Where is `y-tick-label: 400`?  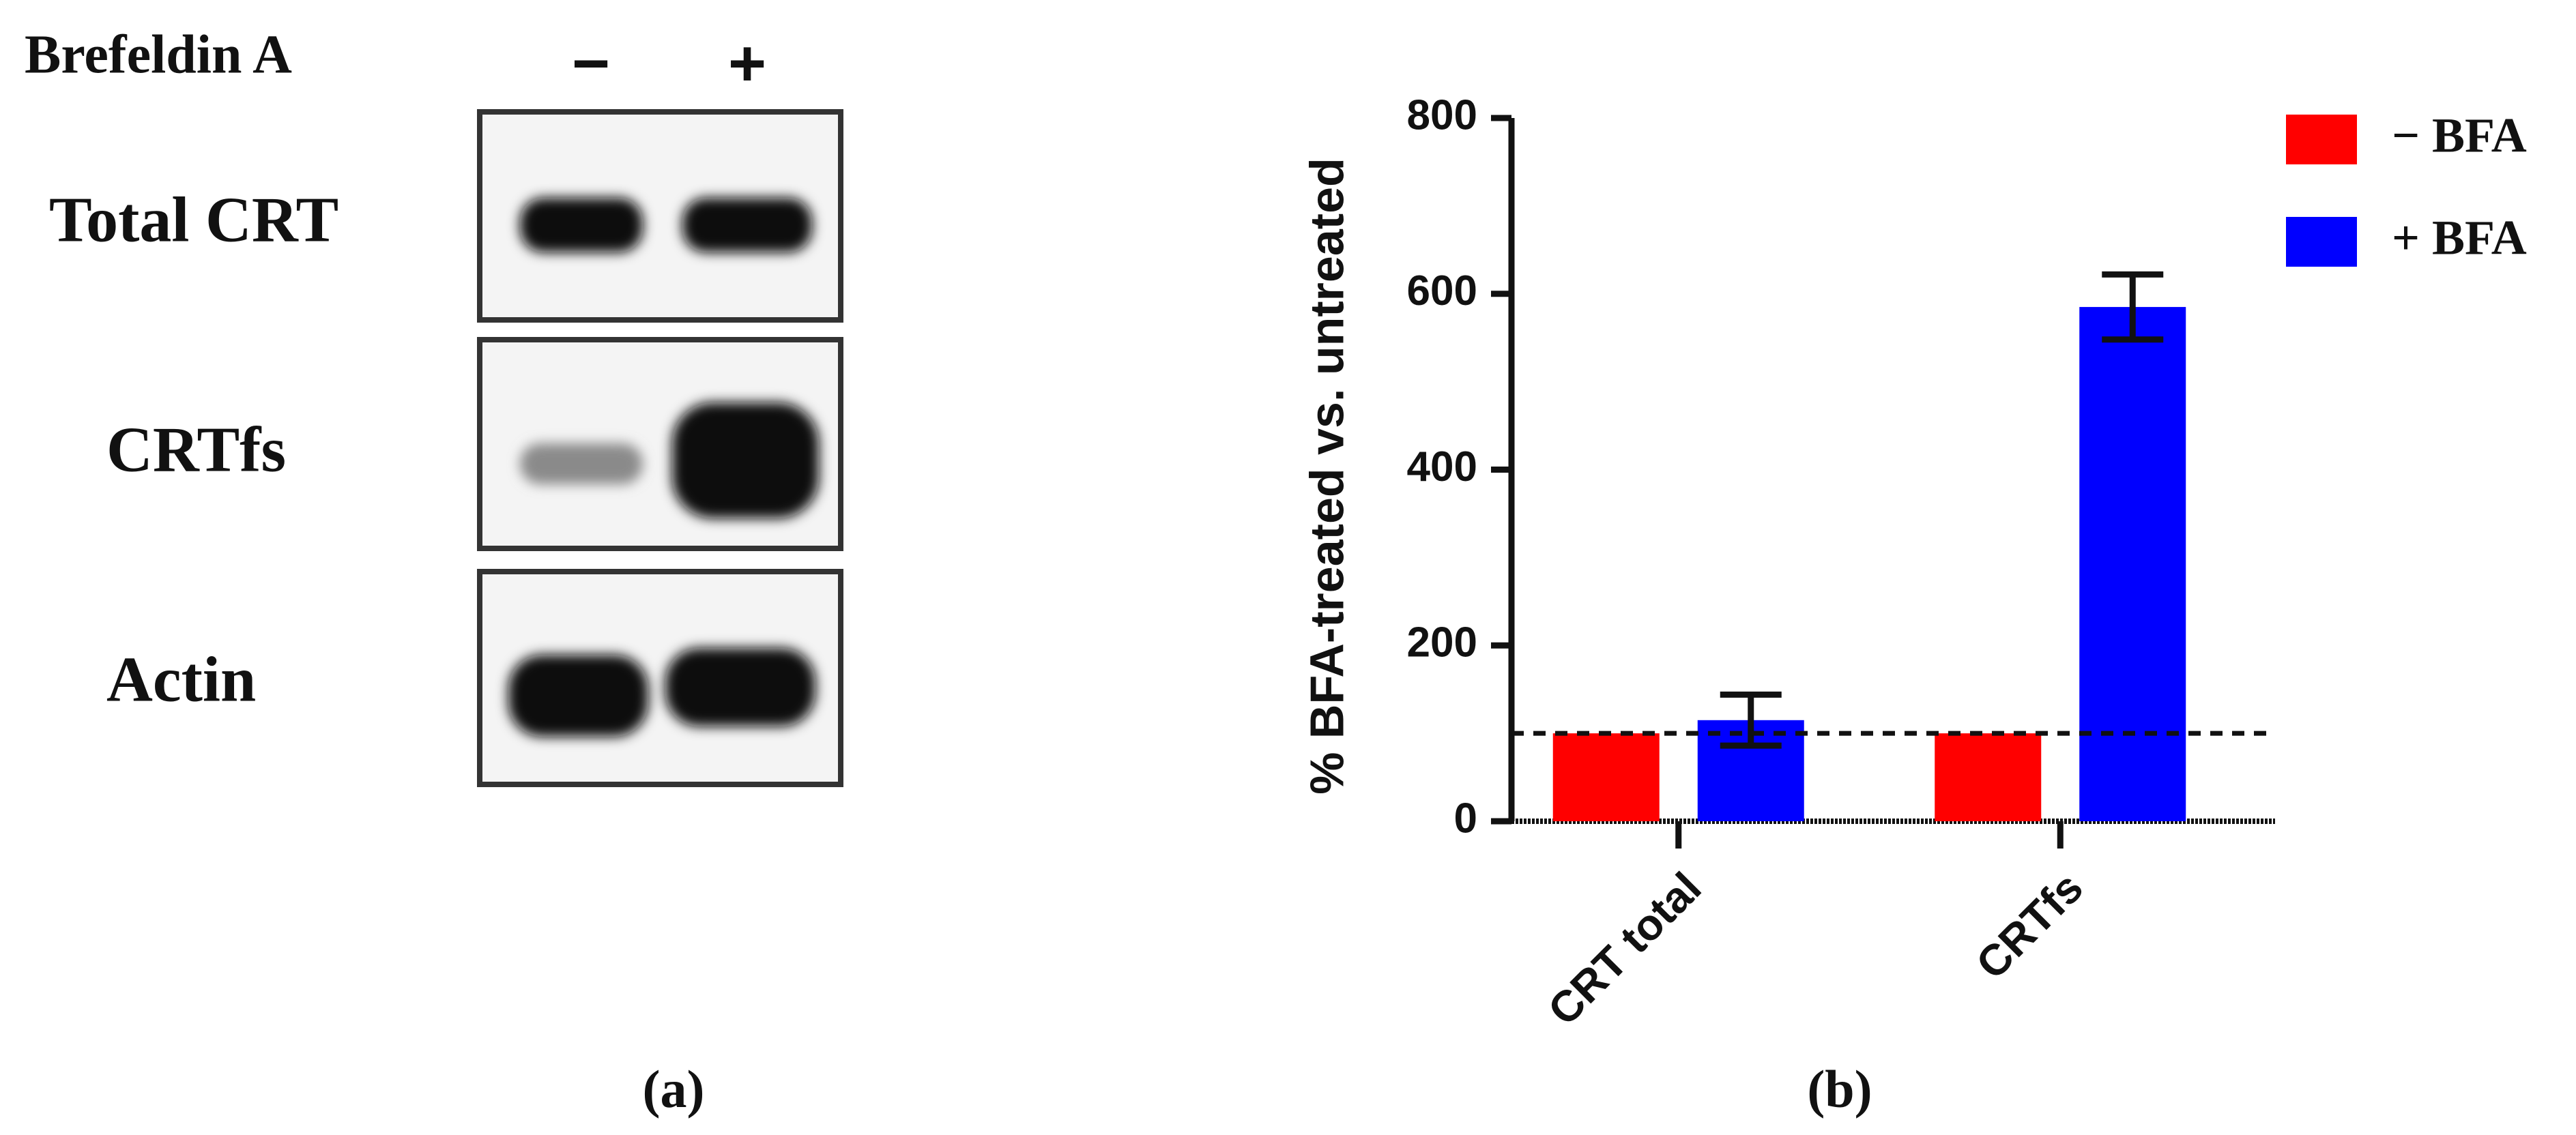
y-tick-label: 400 is located at coordinates (1442, 466).